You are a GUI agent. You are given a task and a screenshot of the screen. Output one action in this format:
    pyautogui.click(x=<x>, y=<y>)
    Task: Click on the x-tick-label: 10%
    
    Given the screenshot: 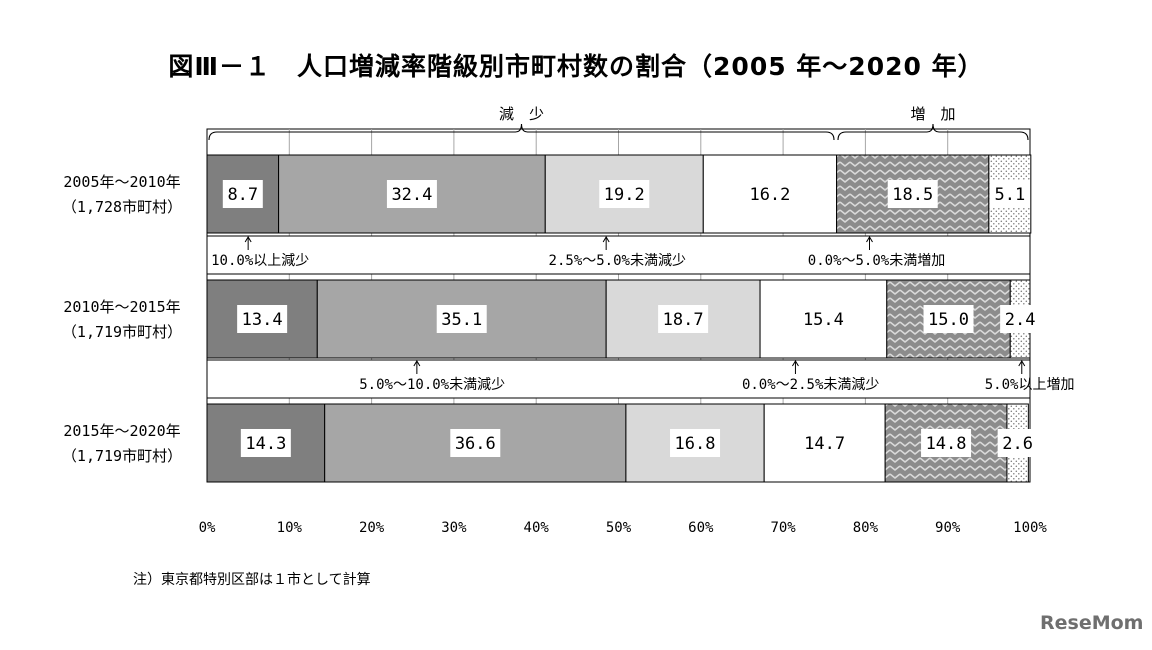 What is the action you would take?
    pyautogui.click(x=290, y=528)
    